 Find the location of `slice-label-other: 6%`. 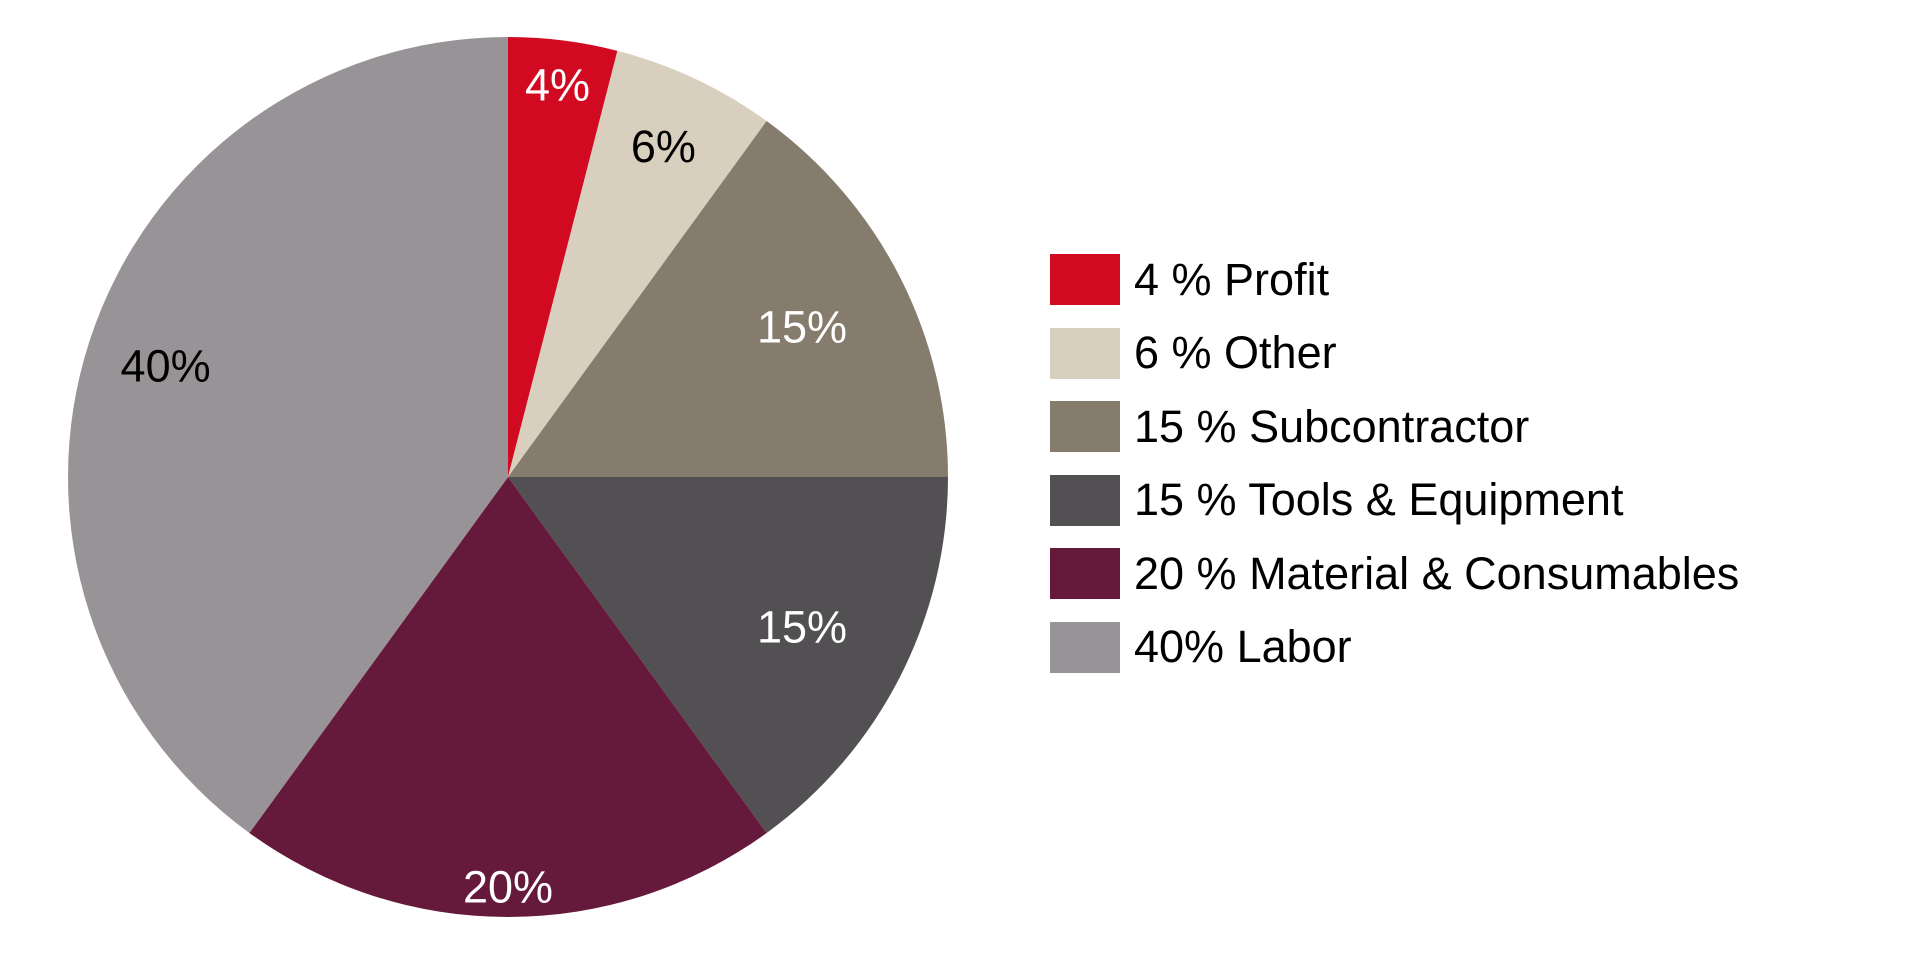

slice-label-other: 6% is located at coordinates (663, 146).